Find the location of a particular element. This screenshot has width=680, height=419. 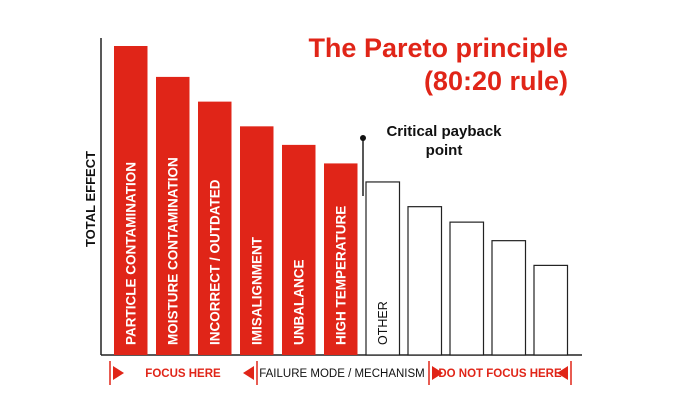

critical-payback-line1: Critical payback is located at coordinates (444, 131).